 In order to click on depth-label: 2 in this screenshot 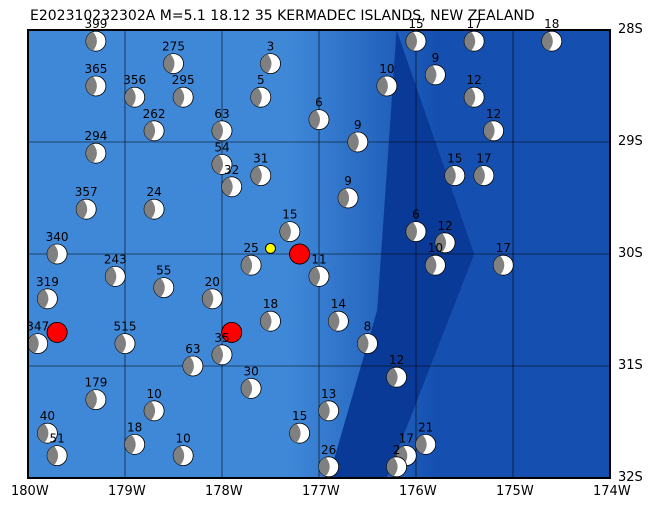, I will do `click(397, 450)`.